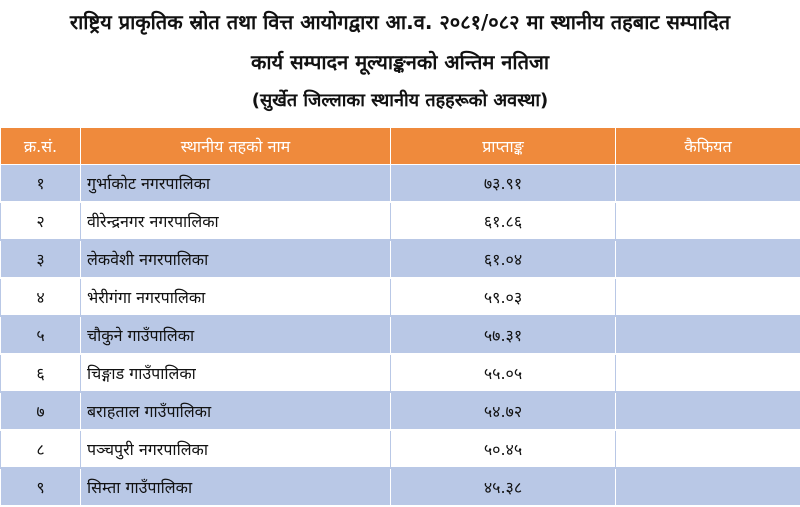 Image resolution: width=800 pixels, height=507 pixels. Describe the element at coordinates (503, 184) in the screenshot. I see `score-cell: ७३.९१` at that location.